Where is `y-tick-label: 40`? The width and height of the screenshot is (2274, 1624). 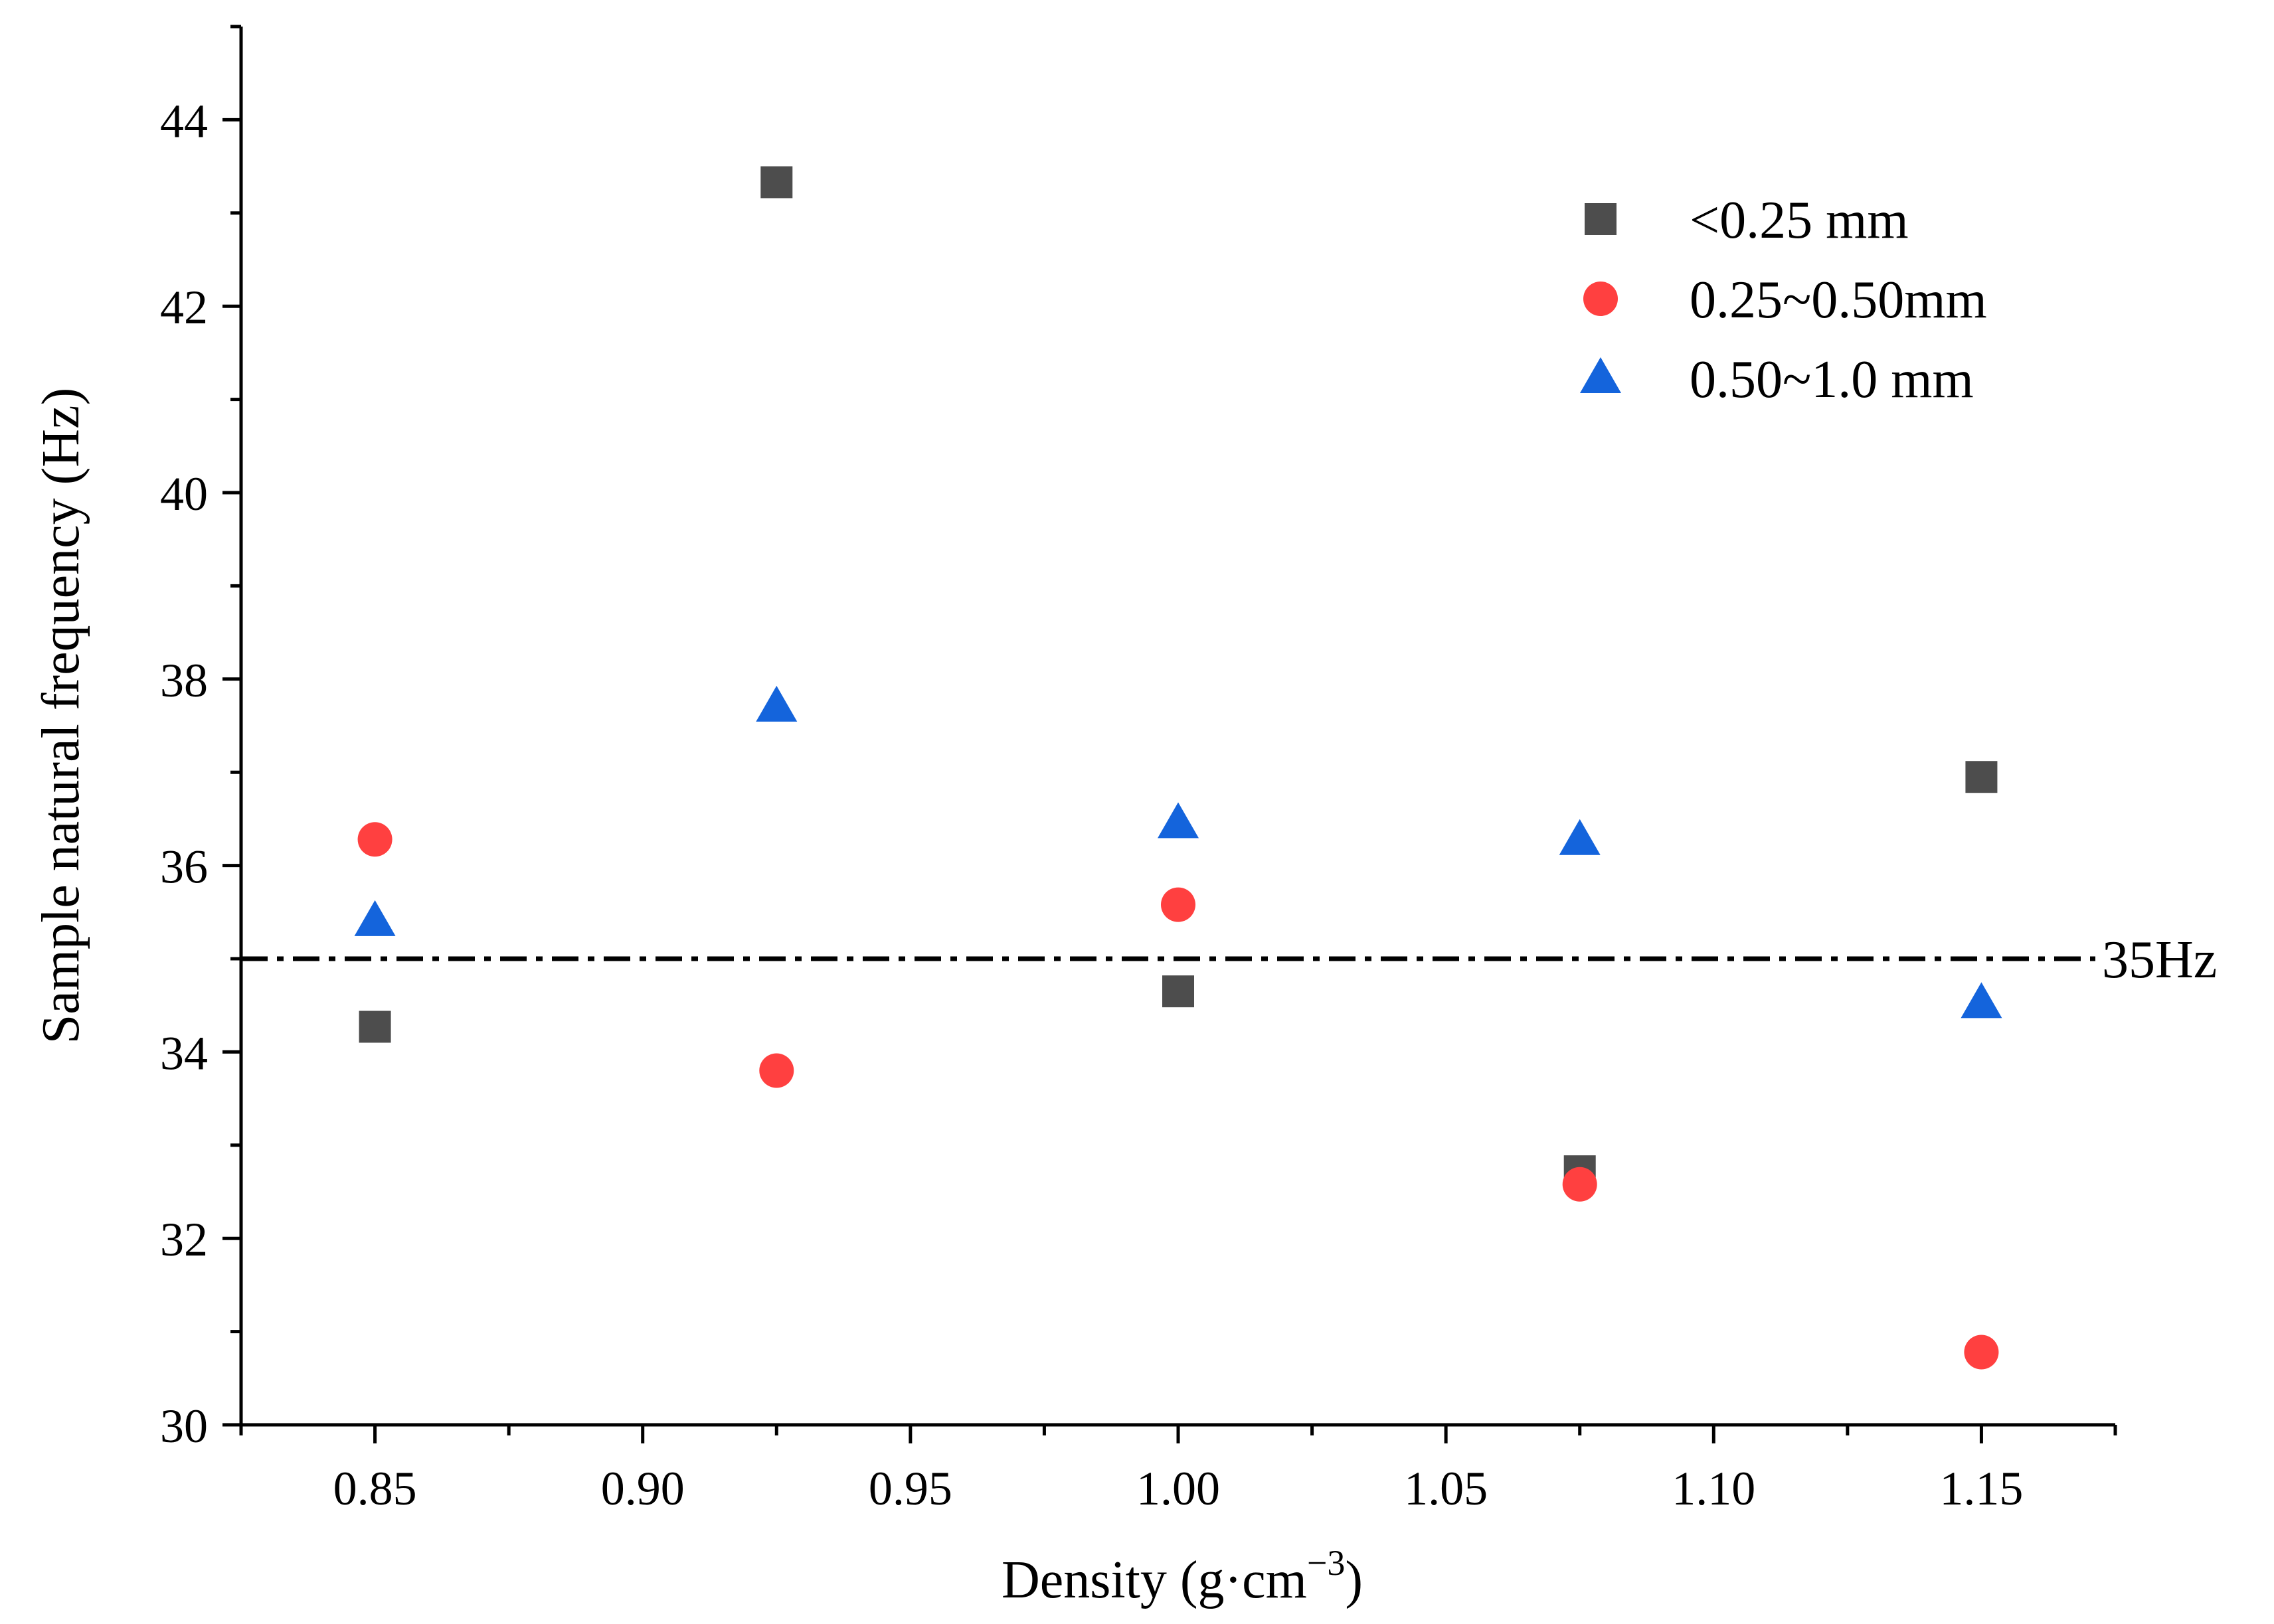
y-tick-label: 40 is located at coordinates (184, 494).